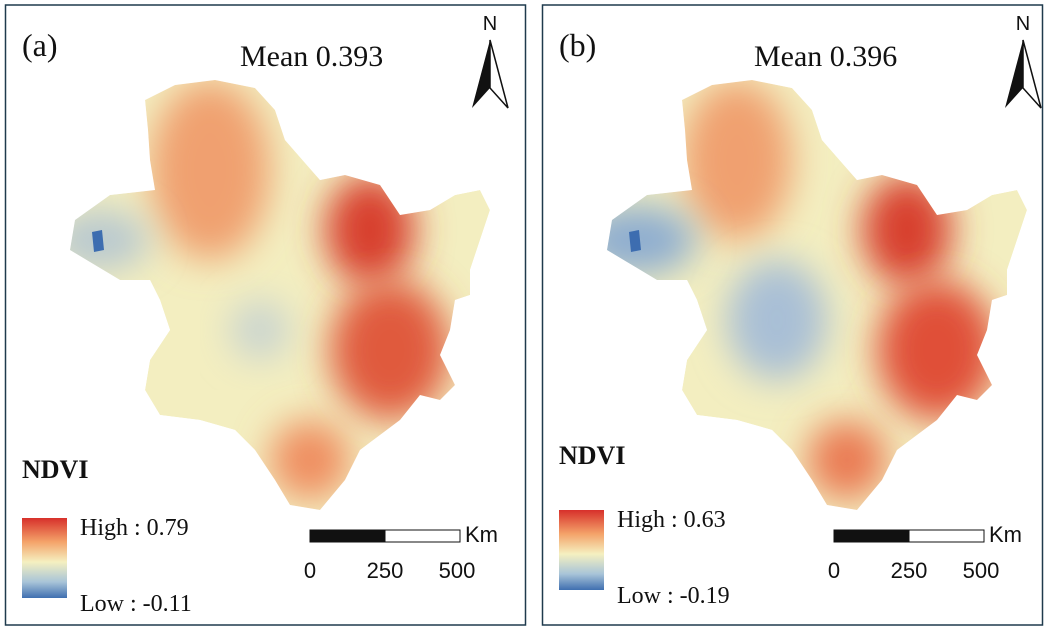  What do you see at coordinates (136, 604) in the screenshot?
I see `legend-low: Low : -0.11` at bounding box center [136, 604].